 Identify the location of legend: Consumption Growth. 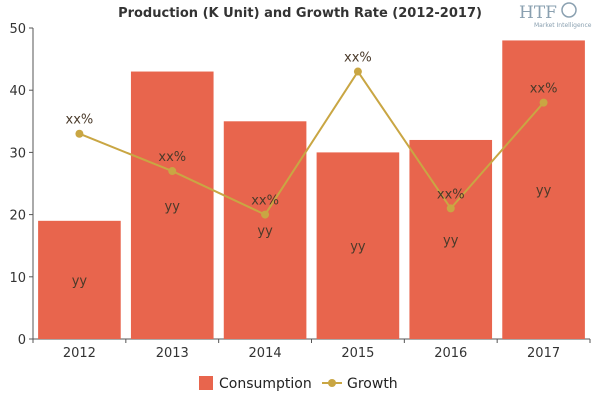
(298, 384).